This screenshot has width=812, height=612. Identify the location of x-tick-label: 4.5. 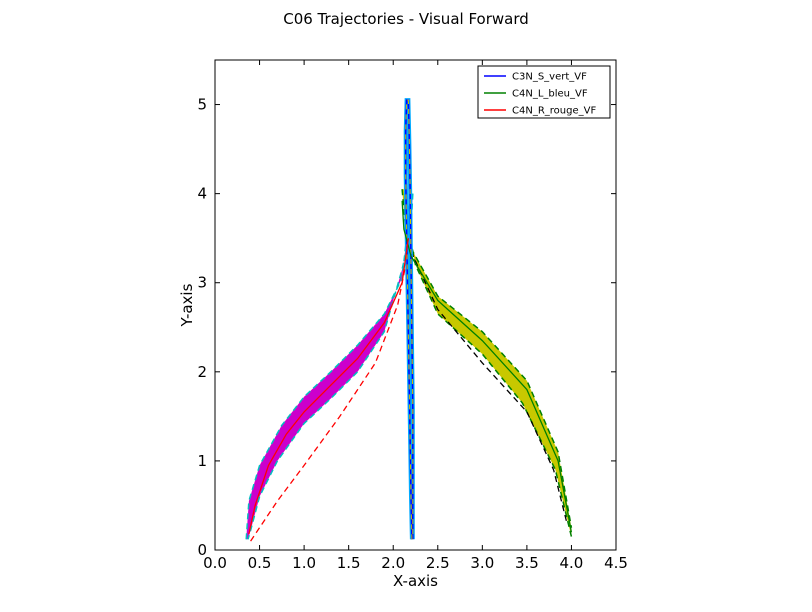
(616, 563).